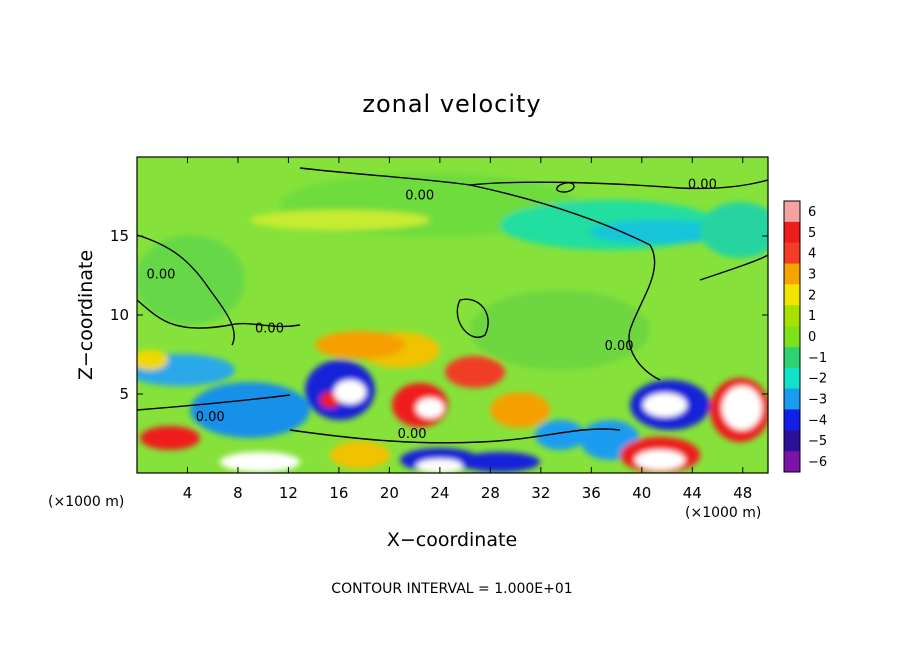 The image size is (904, 654). What do you see at coordinates (119, 315) in the screenshot?
I see `y-tick-label: 10` at bounding box center [119, 315].